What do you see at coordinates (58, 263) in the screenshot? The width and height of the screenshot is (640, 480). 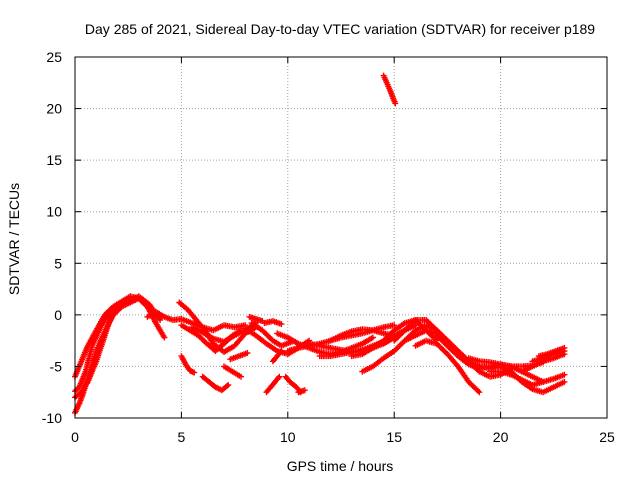 I see `y-tick-label: 5` at bounding box center [58, 263].